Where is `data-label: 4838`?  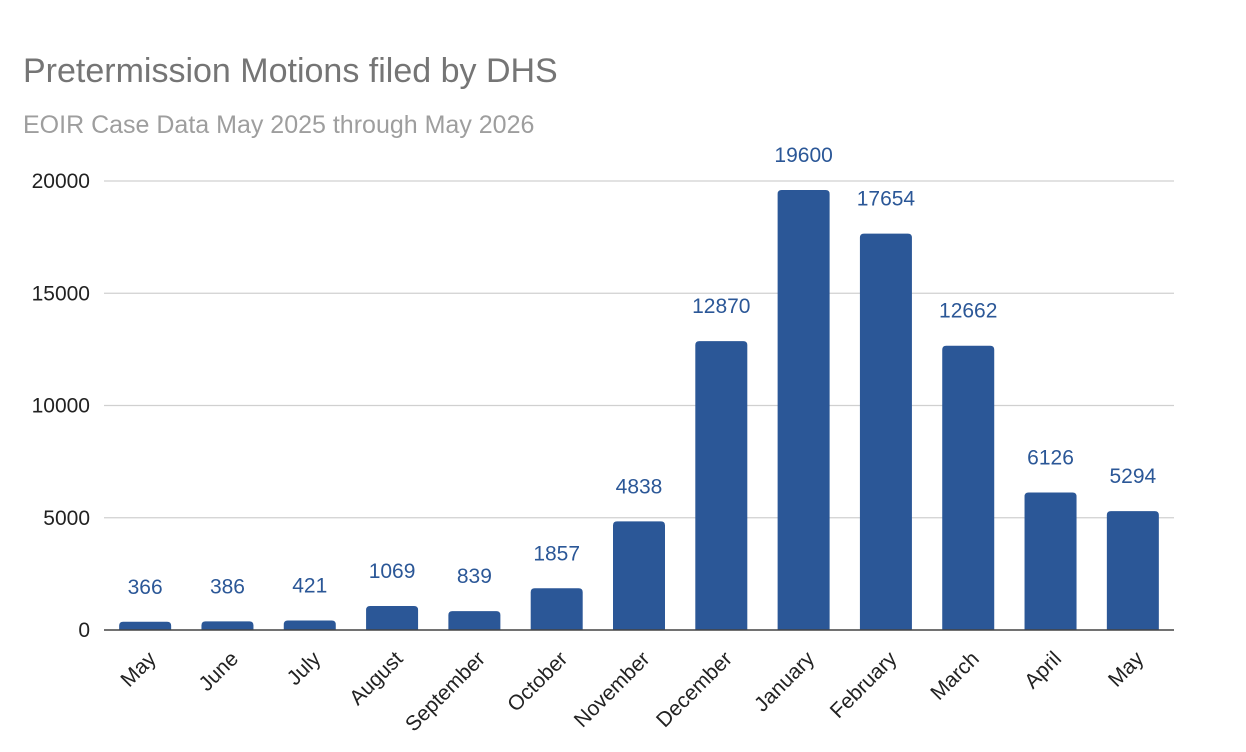
data-label: 4838 is located at coordinates (639, 486).